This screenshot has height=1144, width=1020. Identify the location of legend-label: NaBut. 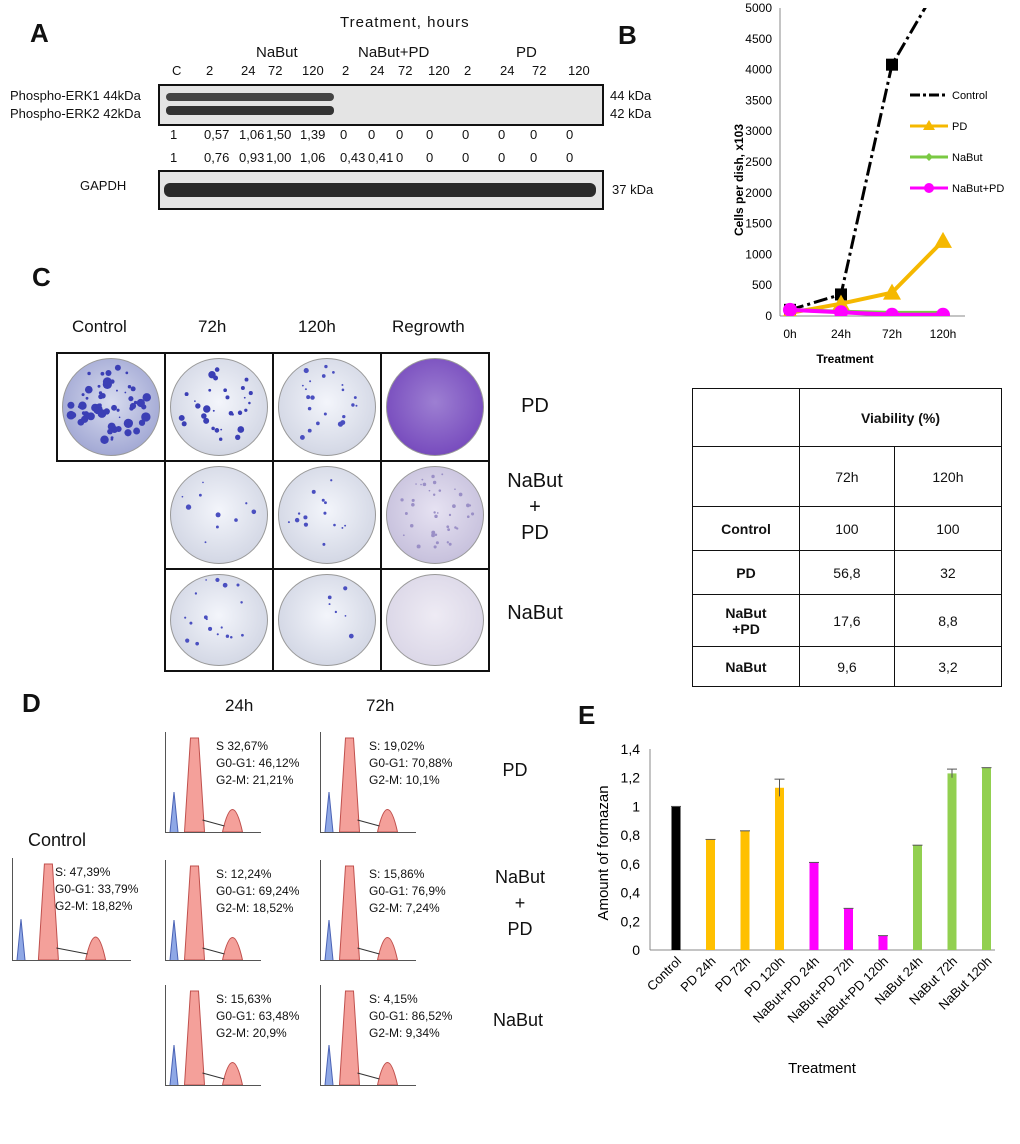
(967, 158).